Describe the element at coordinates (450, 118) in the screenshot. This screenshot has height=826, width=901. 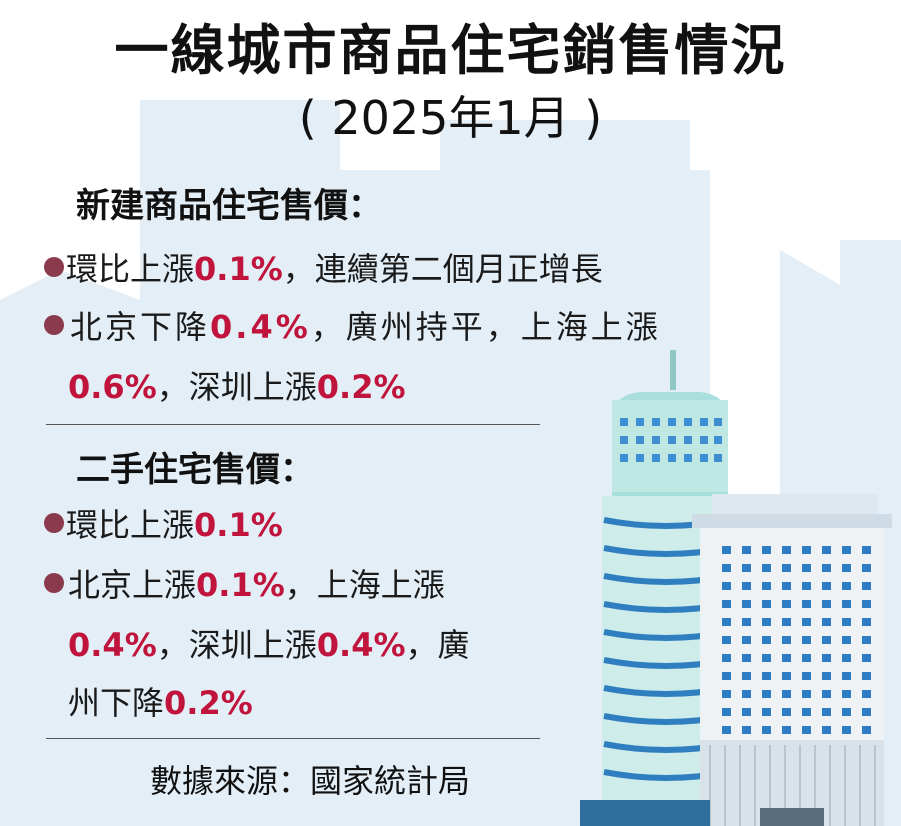
I see `page-subtitle: ( 2025年1月 )` at that location.